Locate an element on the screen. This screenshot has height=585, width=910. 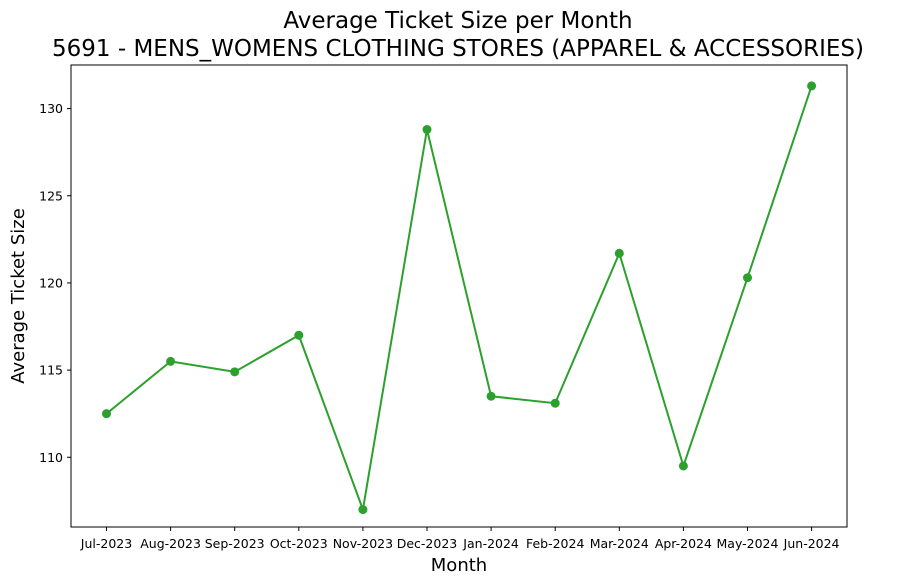
x-tick-label: Nov-2023 is located at coordinates (363, 543).